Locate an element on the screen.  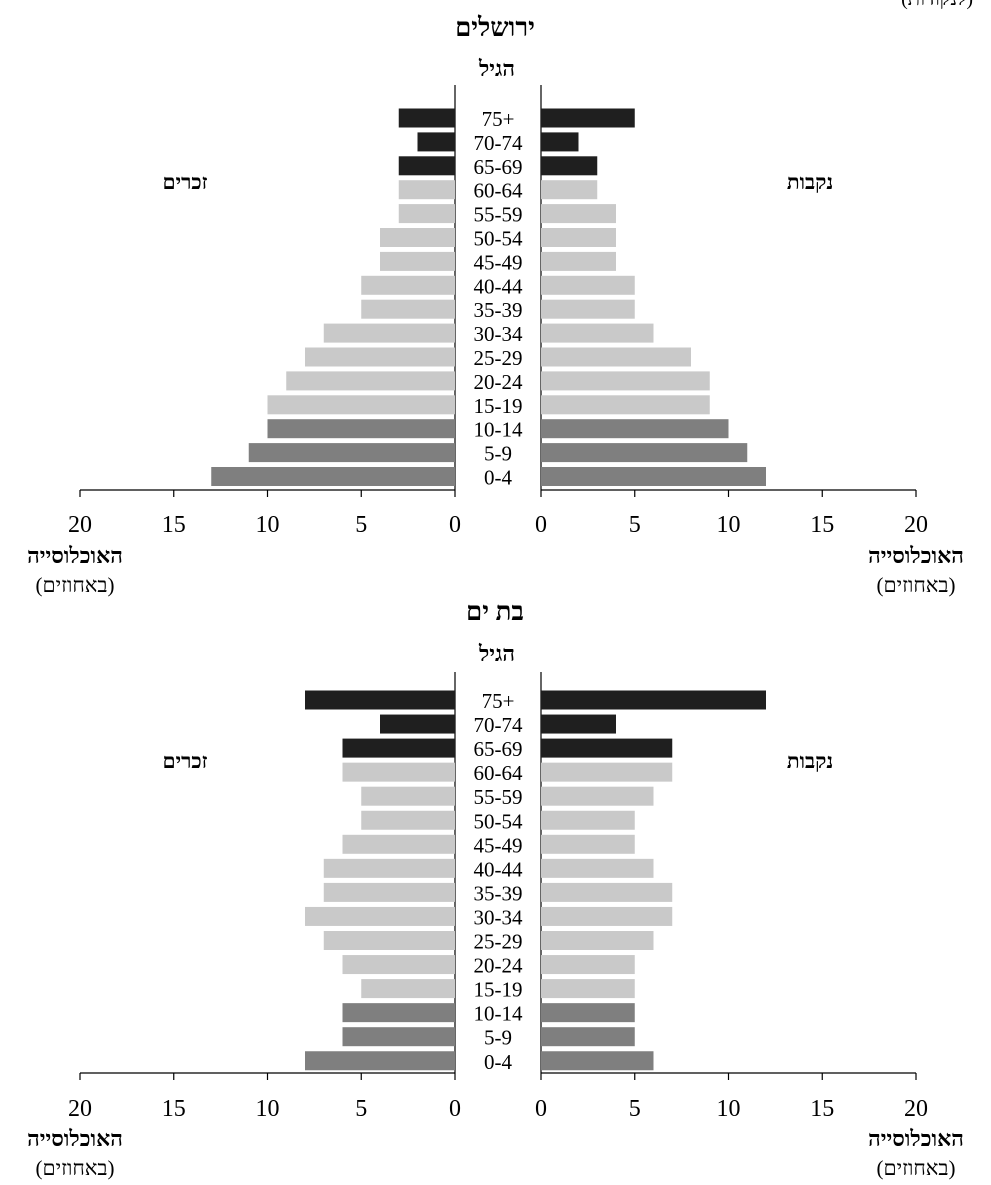
male-x-tick-label: 15 is located at coordinates (174, 525).